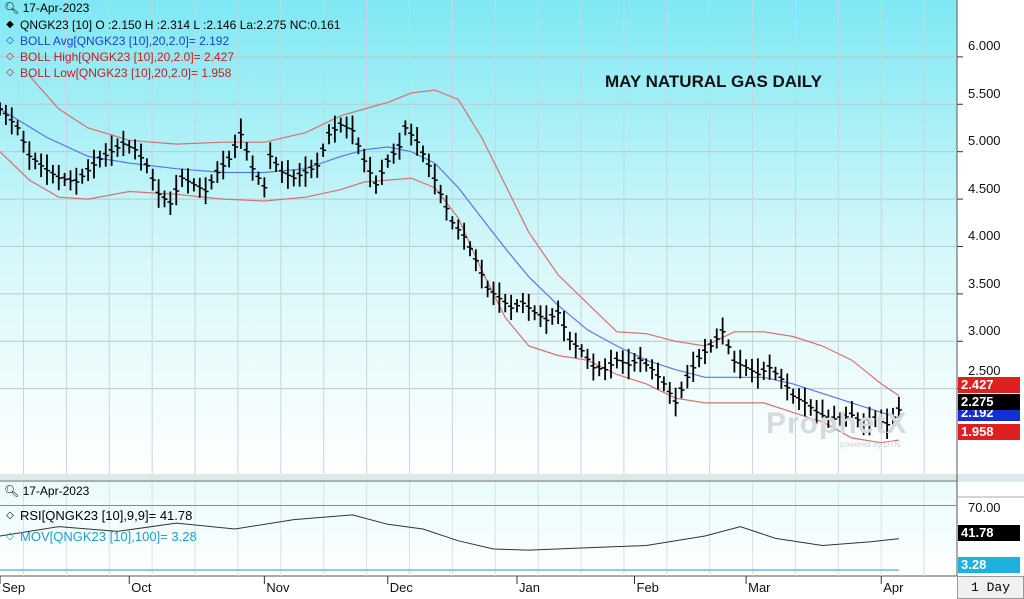  What do you see at coordinates (989, 385) in the screenshot?
I see `boll-high-price-box: 2.427` at bounding box center [989, 385].